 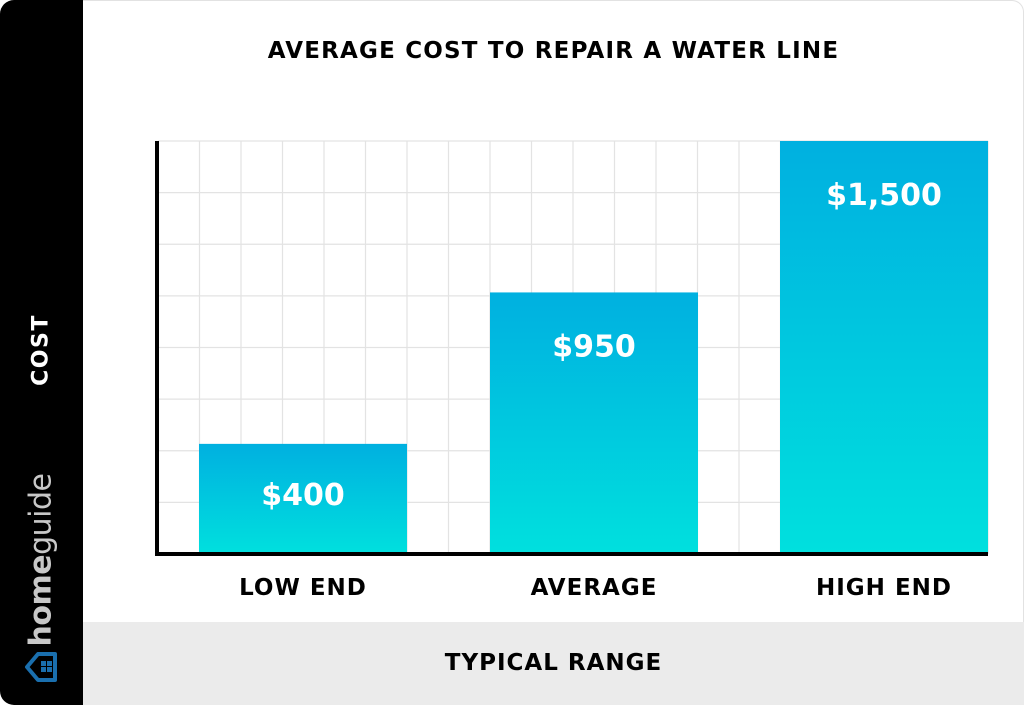 I want to click on category-label: LOW END, so click(x=303, y=588).